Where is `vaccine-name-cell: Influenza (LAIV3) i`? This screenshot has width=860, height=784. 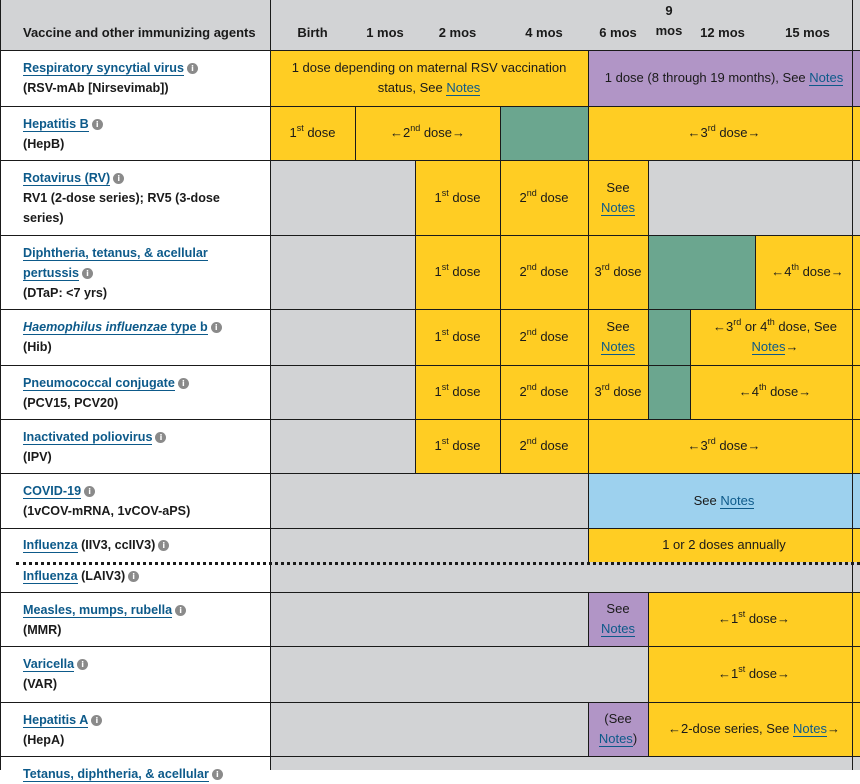
vaccine-name-cell: Influenza (LAIV3) i is located at coordinates (135, 577).